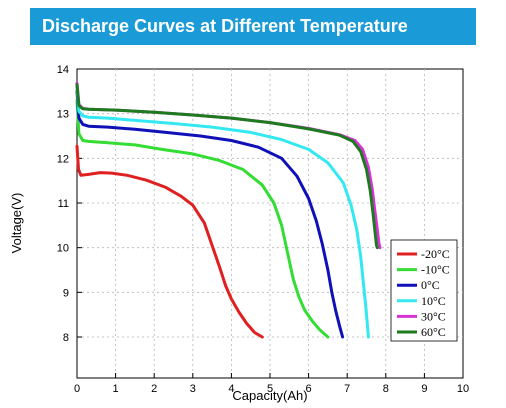 The width and height of the screenshot is (506, 408). What do you see at coordinates (269, 395) in the screenshot?
I see `x-axis-label: Capacity(Ah)` at bounding box center [269, 395].